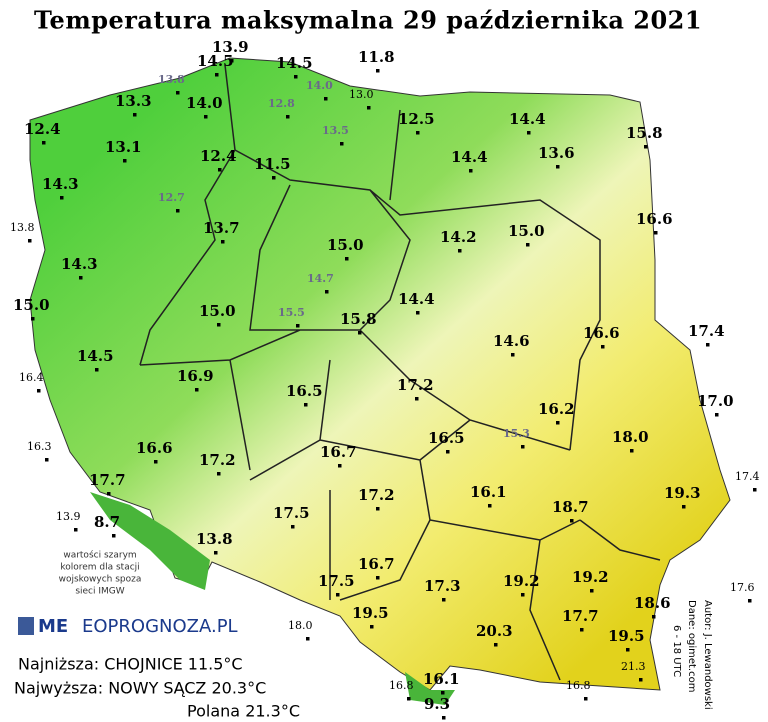 This screenshot has height=722, width=768. I want to click on station-value: 14.0, so click(319, 85).